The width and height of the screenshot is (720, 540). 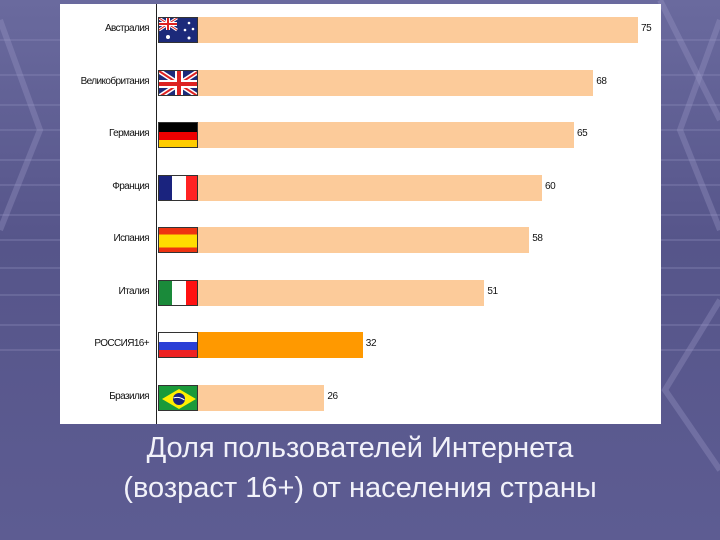 I want to click on bar-row: Италия 51, so click(x=360, y=292).